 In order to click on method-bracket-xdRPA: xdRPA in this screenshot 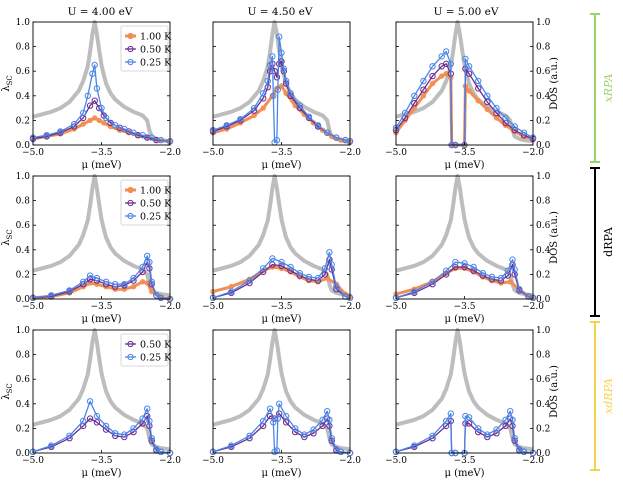, I will do `click(602, 396)`.